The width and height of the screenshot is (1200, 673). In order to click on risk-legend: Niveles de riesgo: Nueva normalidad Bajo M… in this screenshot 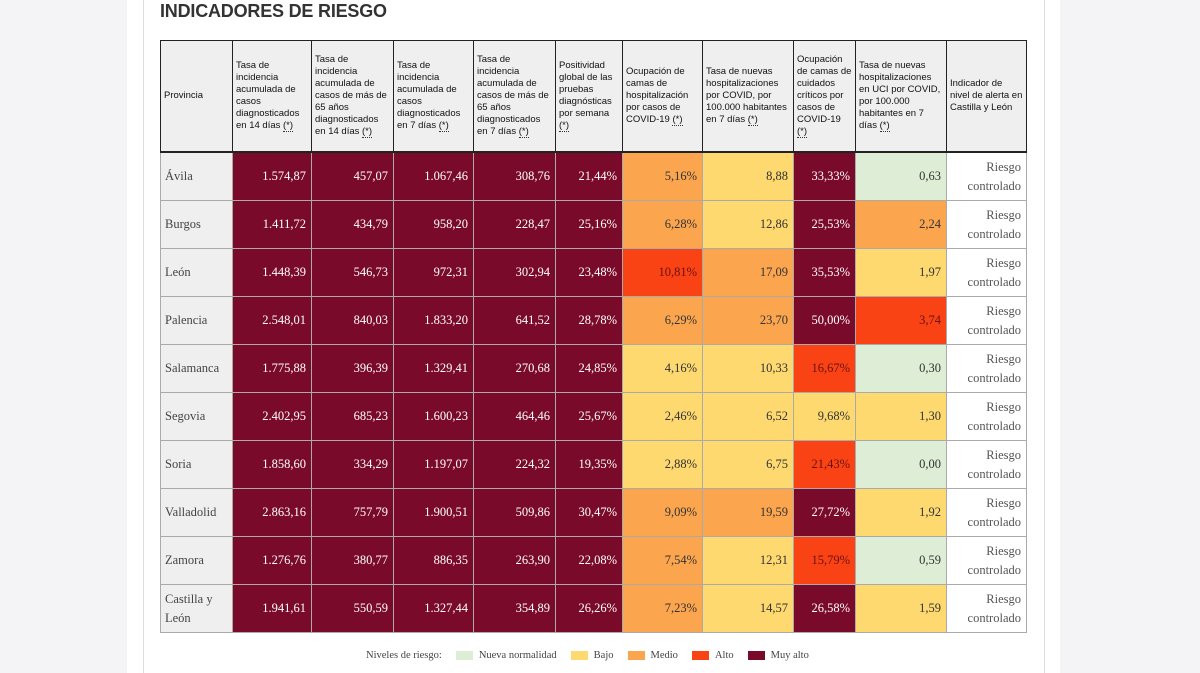, I will do `click(587, 655)`.